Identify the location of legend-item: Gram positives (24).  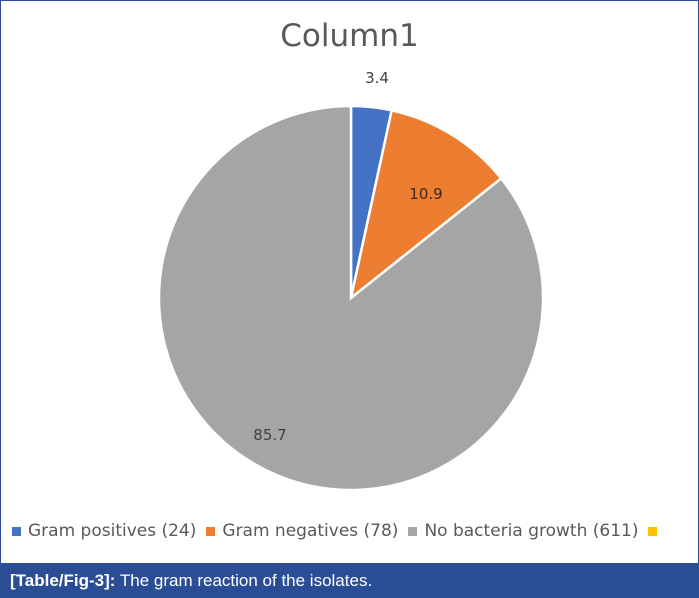
(104, 531).